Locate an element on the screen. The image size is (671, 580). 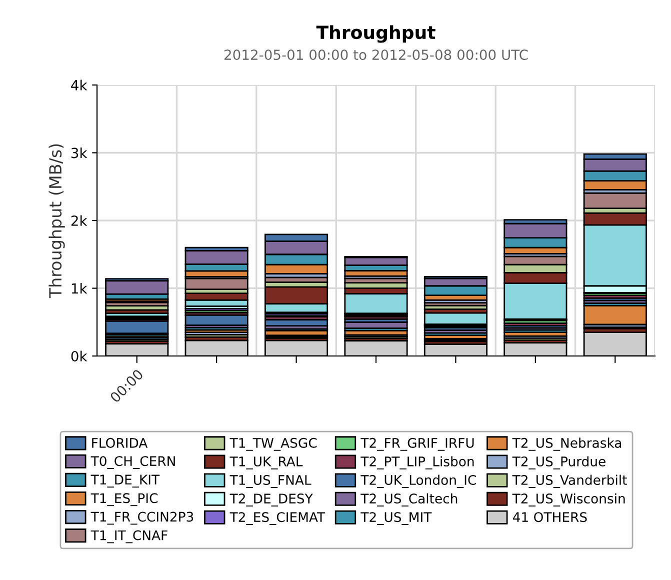
legend-label: T1_US_FNAL is located at coordinates (271, 481).